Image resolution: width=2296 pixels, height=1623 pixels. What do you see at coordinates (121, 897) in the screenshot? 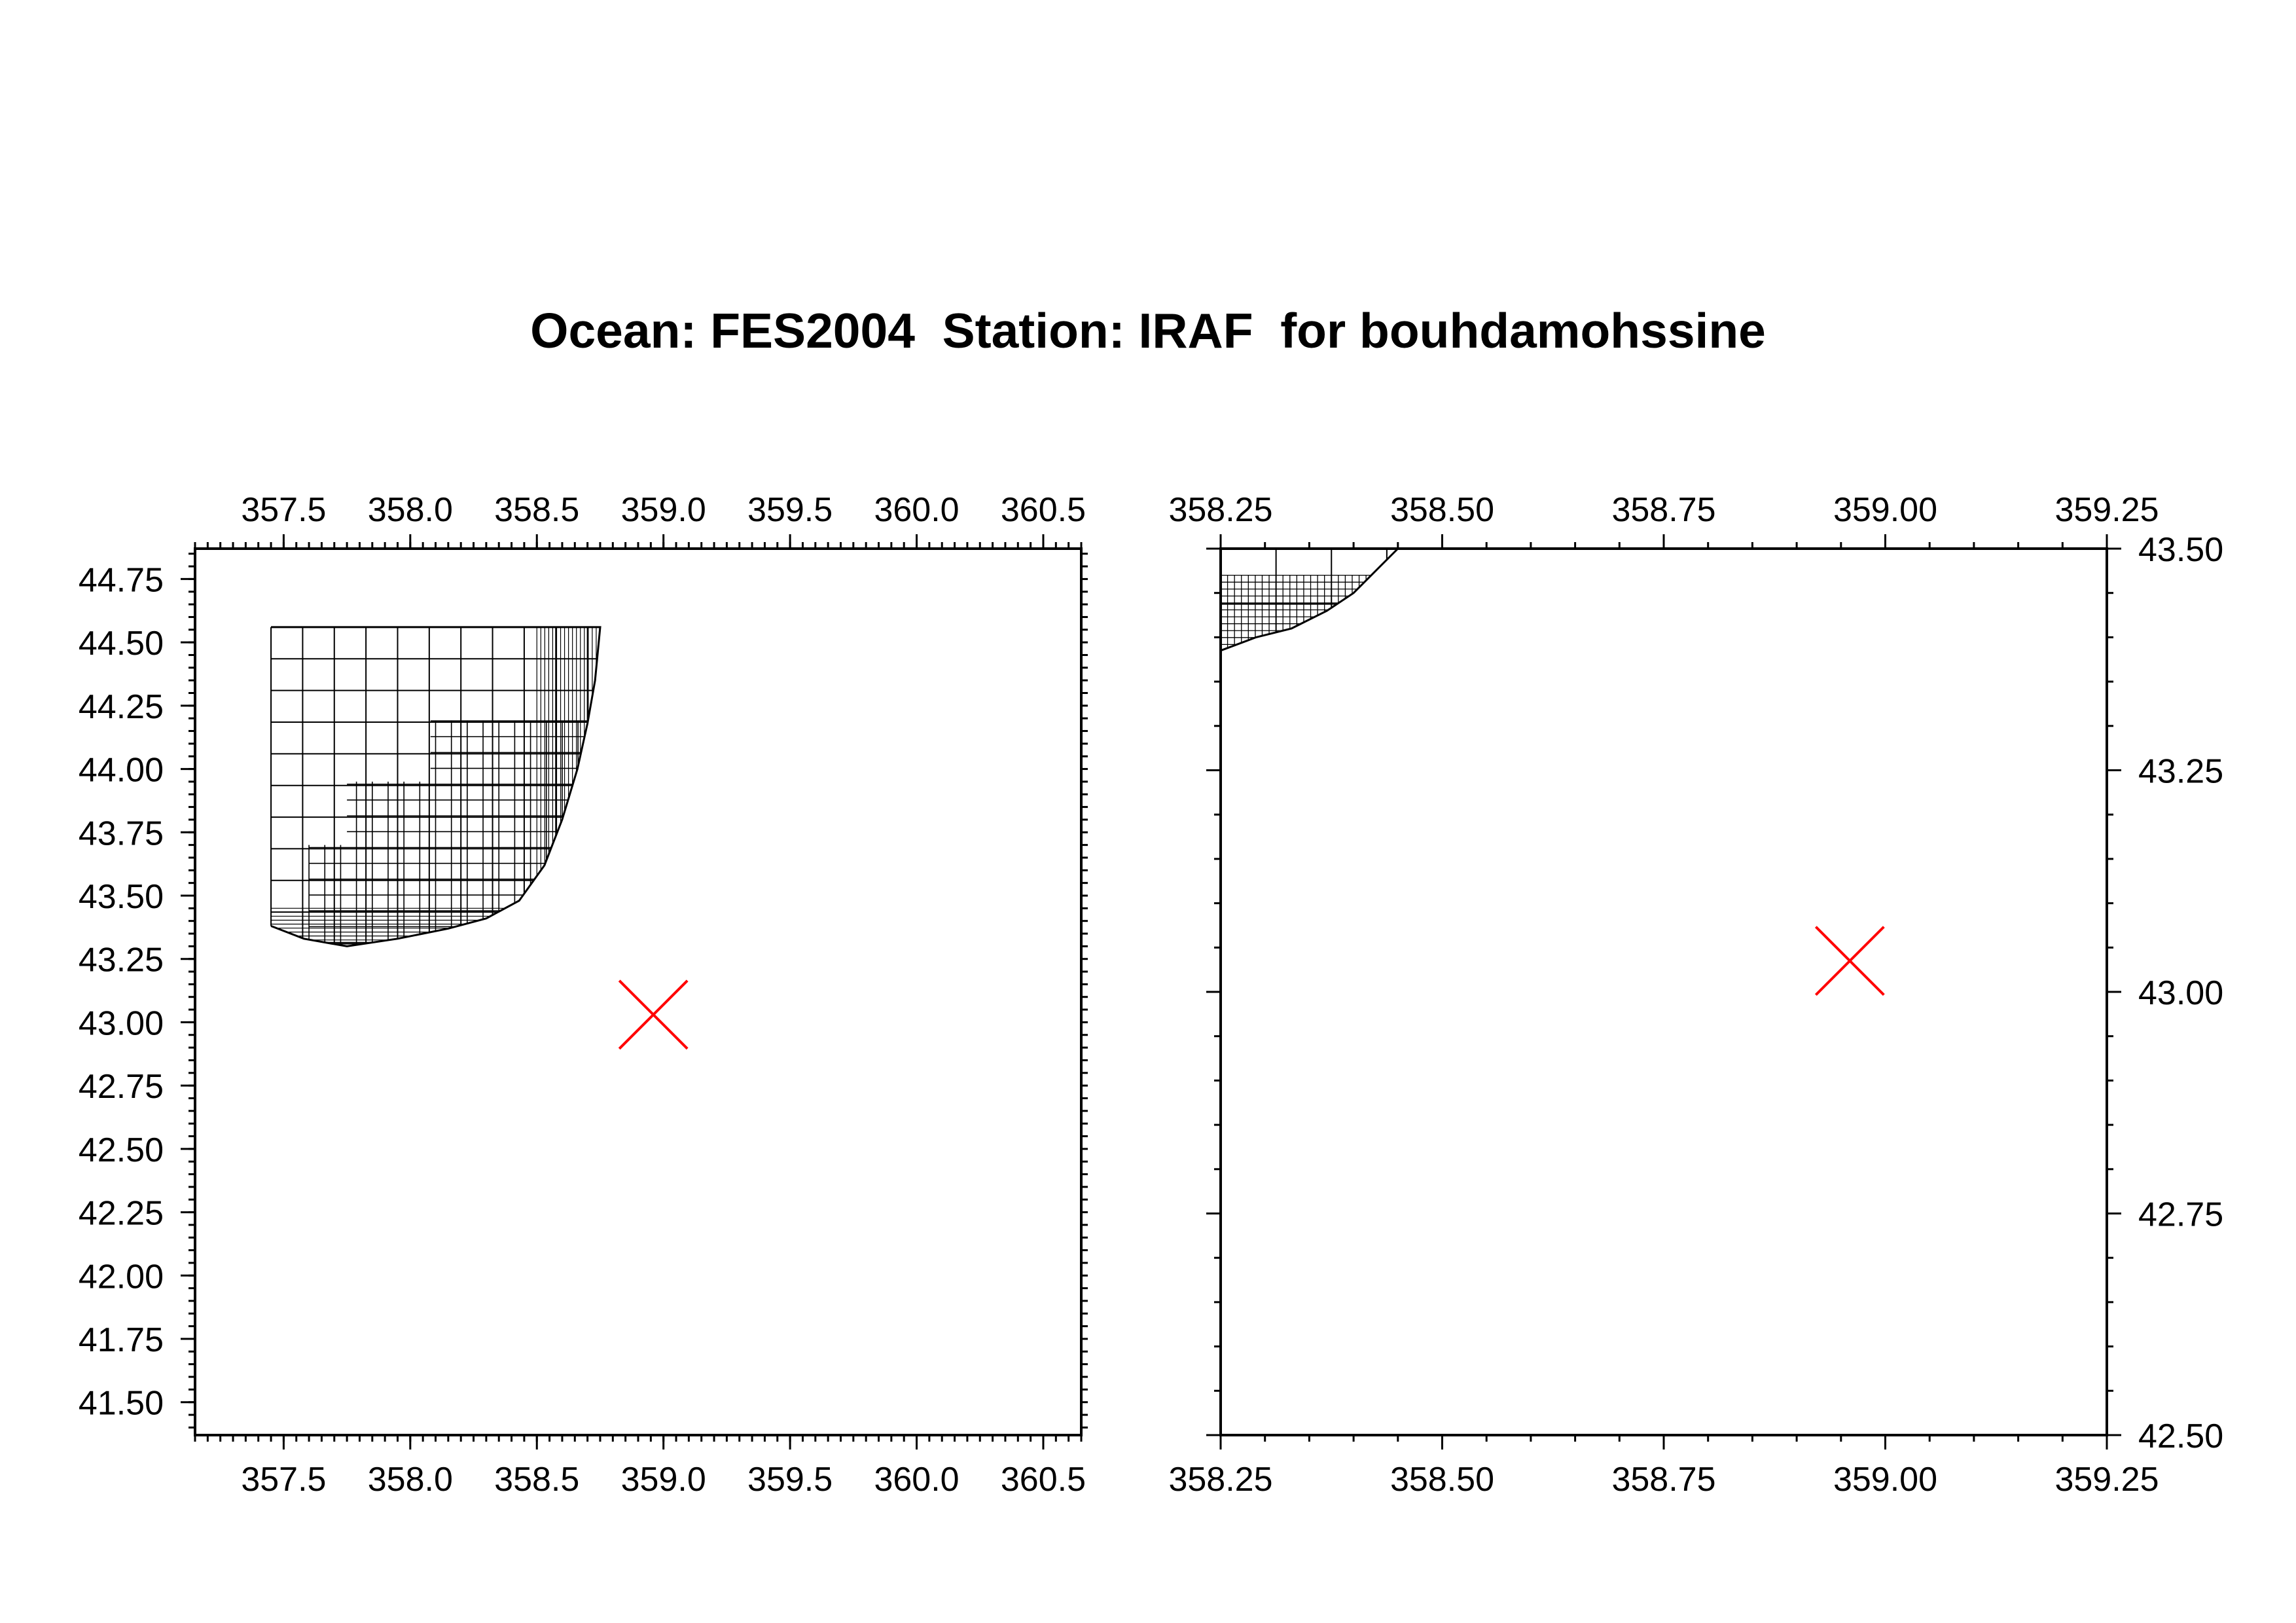
I see `overview-map-y-ticklabel: 43.50` at bounding box center [121, 897].